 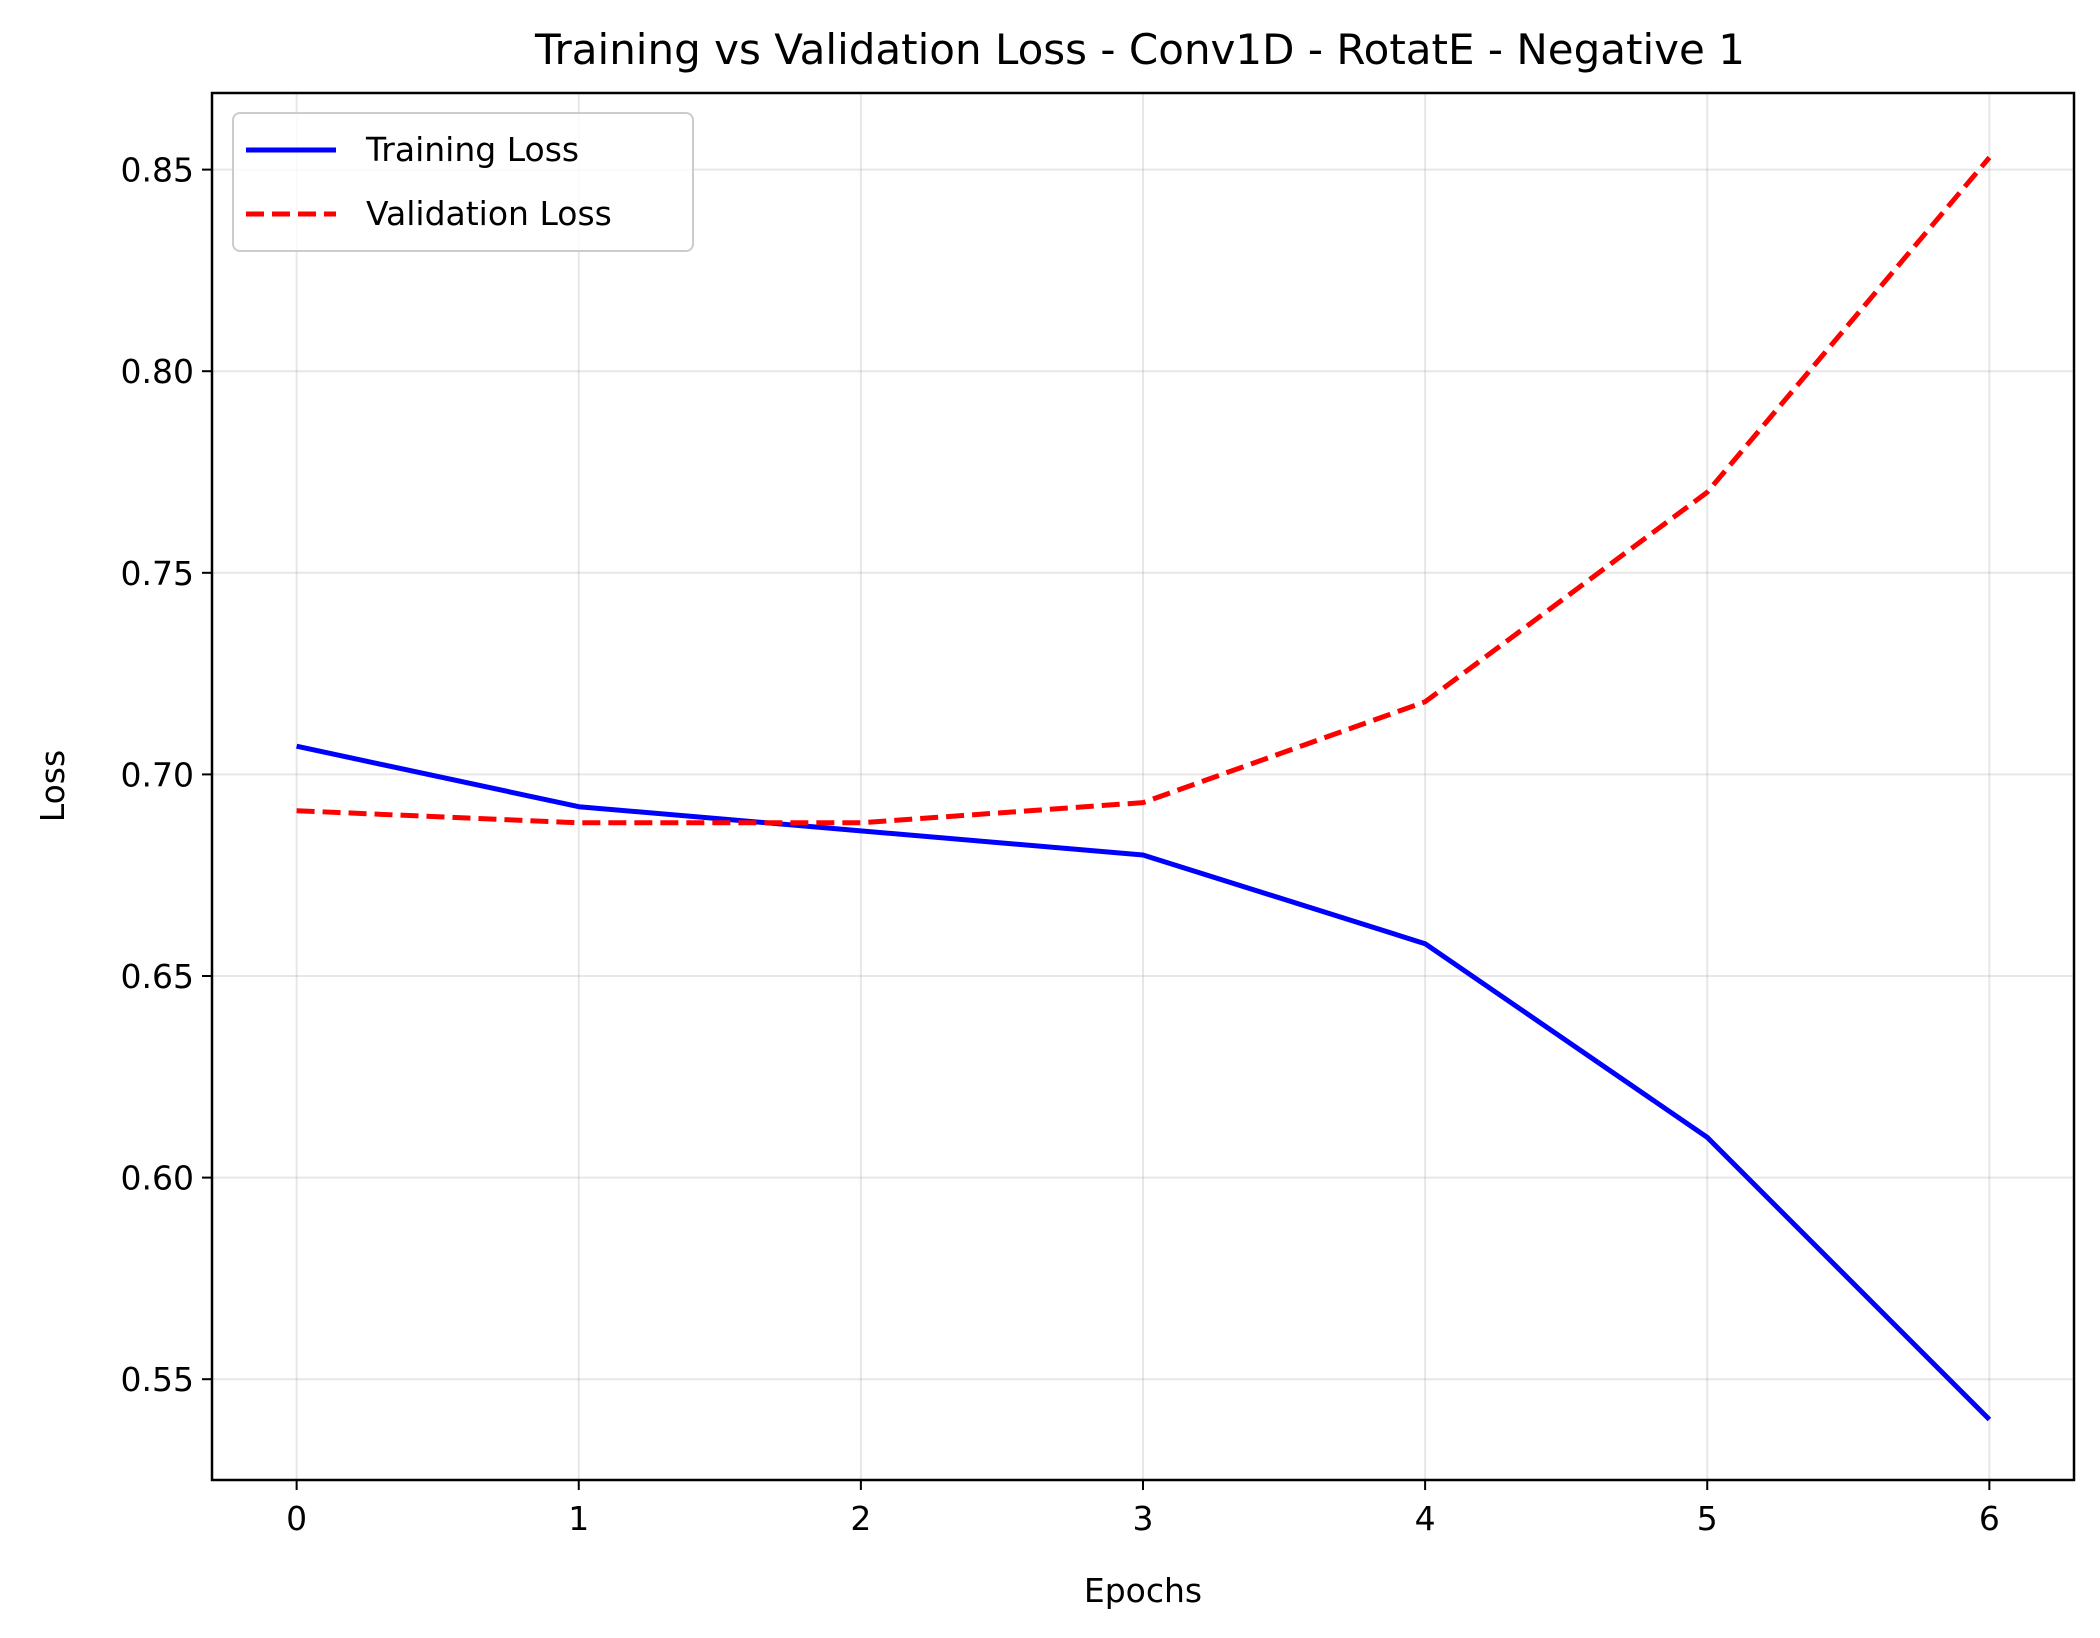 I want to click on legend-box, so click(x=463, y=182).